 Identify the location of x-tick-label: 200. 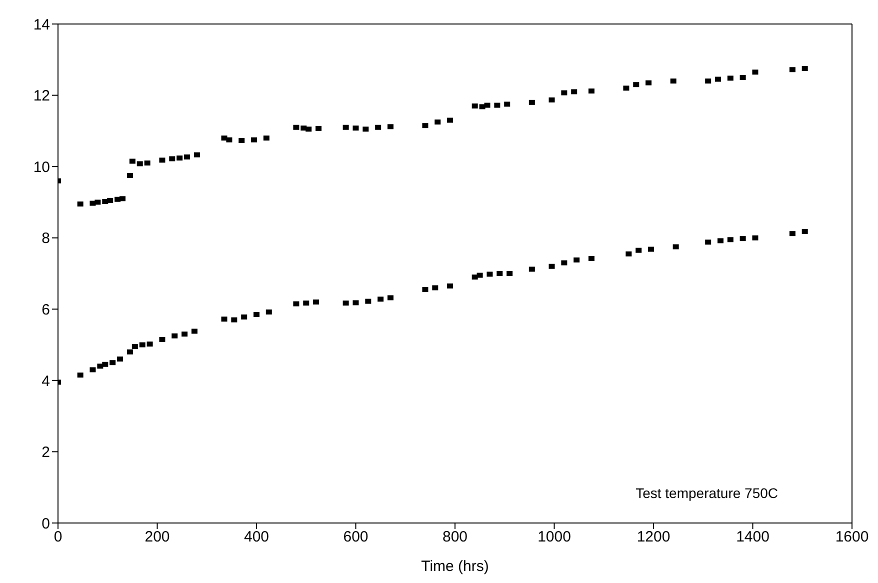
(157, 537).